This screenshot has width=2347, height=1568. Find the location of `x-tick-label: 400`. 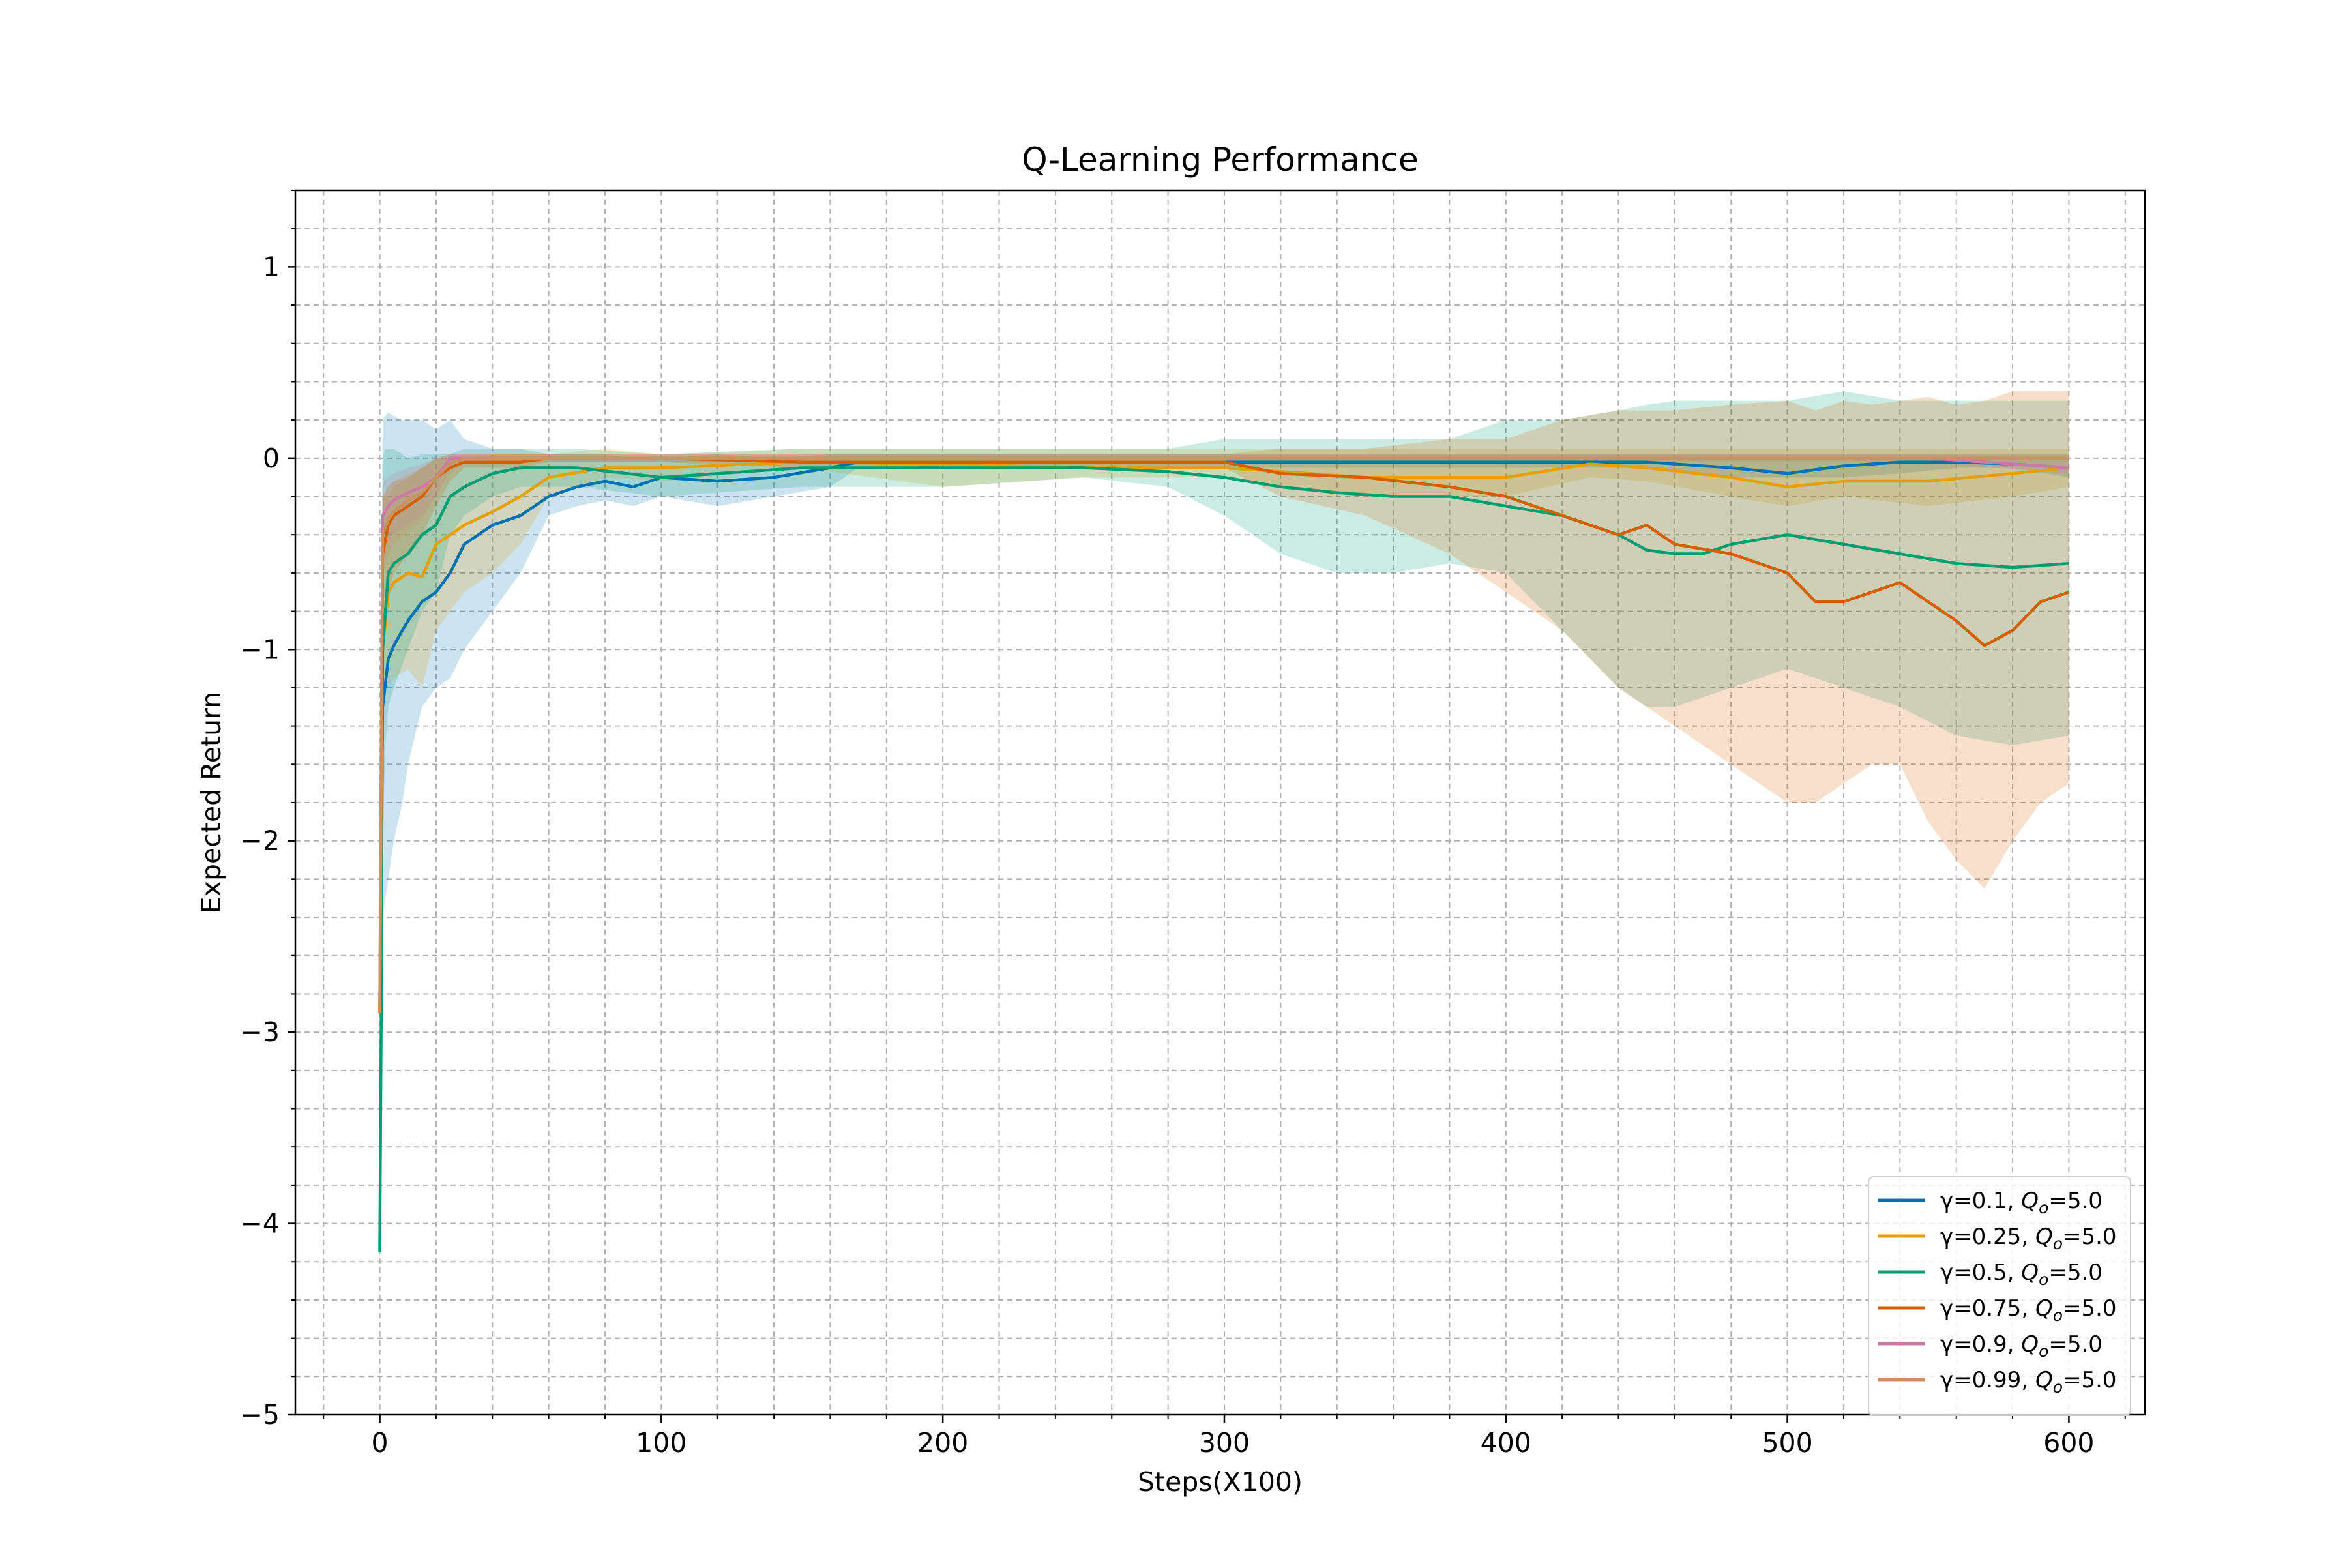

x-tick-label: 400 is located at coordinates (1506, 1442).